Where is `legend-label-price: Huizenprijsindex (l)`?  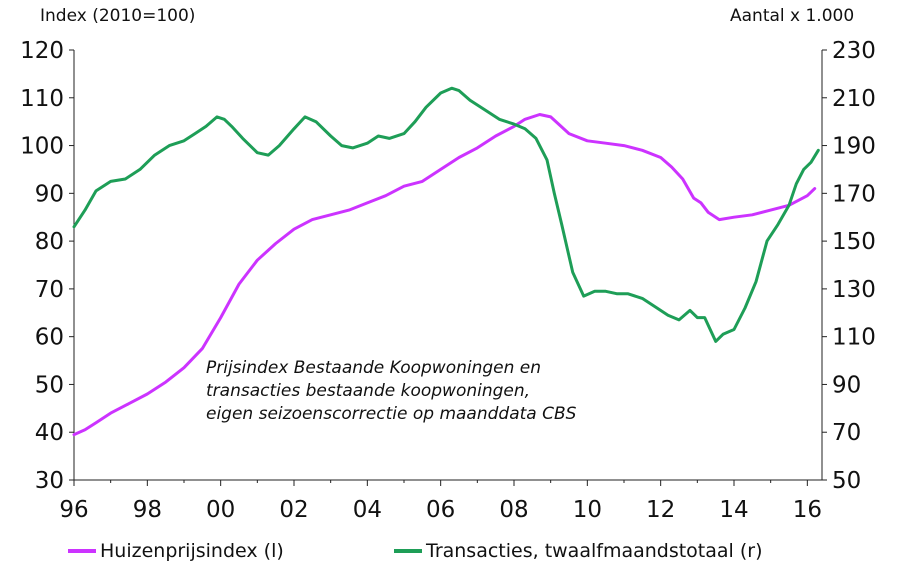
legend-label-price: Huizenprijsindex (l) is located at coordinates (192, 551).